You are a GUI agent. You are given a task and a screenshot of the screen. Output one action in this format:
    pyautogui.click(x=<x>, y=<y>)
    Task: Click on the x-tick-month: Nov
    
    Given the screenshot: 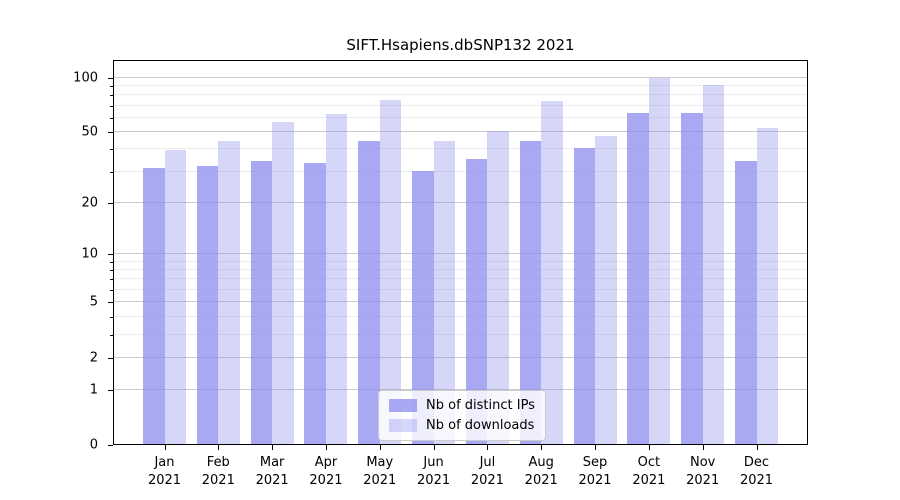 What is the action you would take?
    pyautogui.click(x=702, y=462)
    